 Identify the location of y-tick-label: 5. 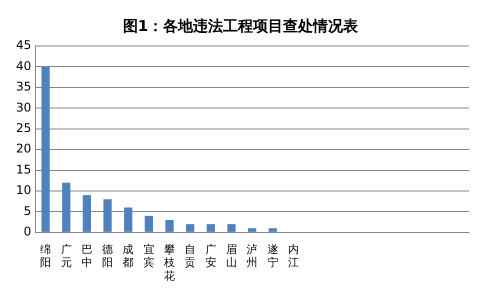
(28, 211).